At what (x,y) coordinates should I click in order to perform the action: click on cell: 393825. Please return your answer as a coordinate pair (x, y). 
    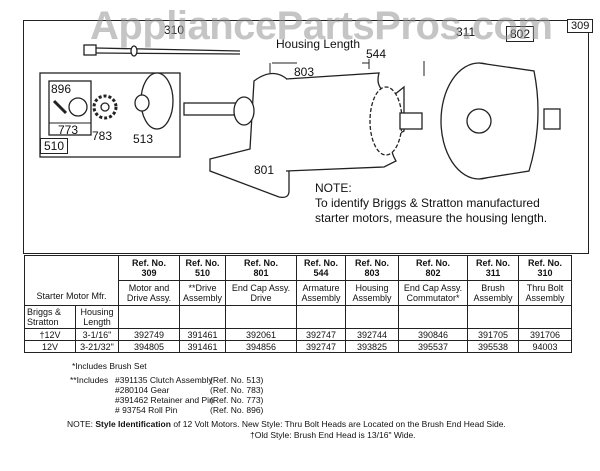
    Looking at the image, I should click on (372, 346).